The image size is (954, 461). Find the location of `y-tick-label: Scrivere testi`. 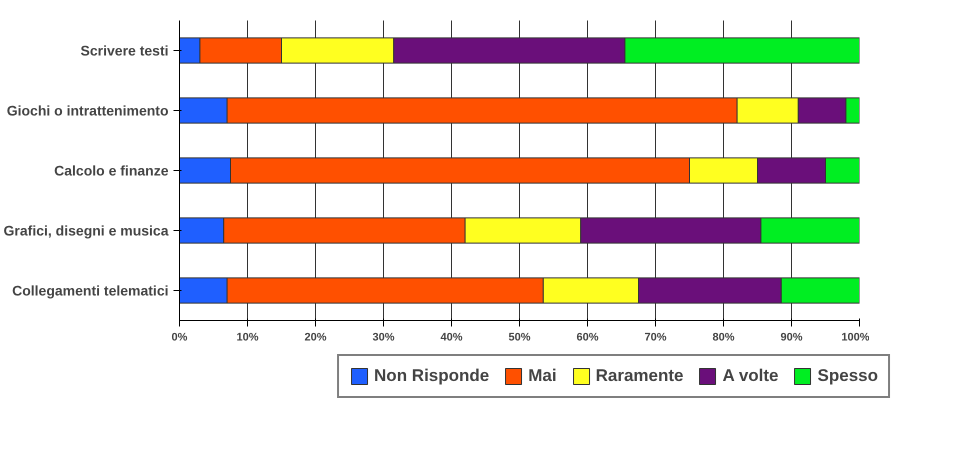

y-tick-label: Scrivere testi is located at coordinates (124, 50).